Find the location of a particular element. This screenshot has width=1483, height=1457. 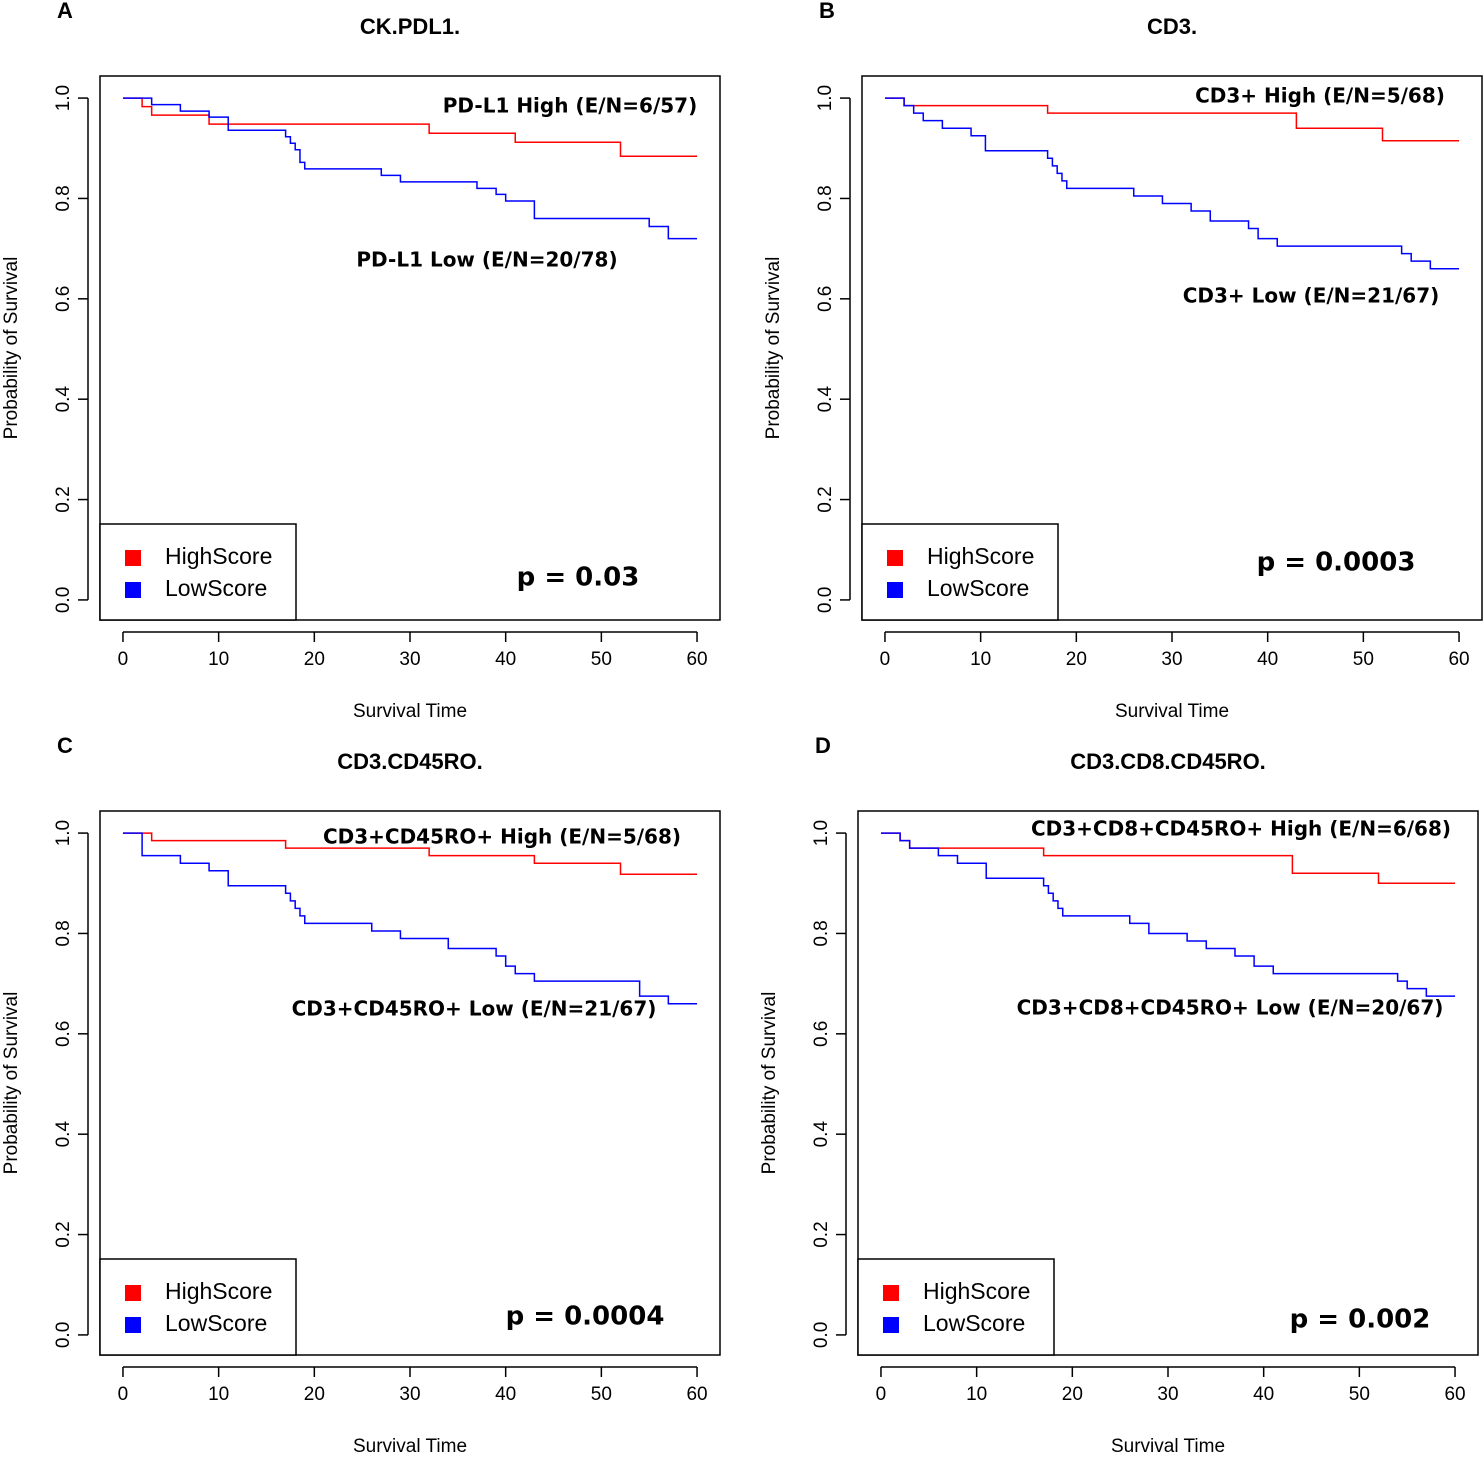

chart-title: CD3. is located at coordinates (1172, 26).